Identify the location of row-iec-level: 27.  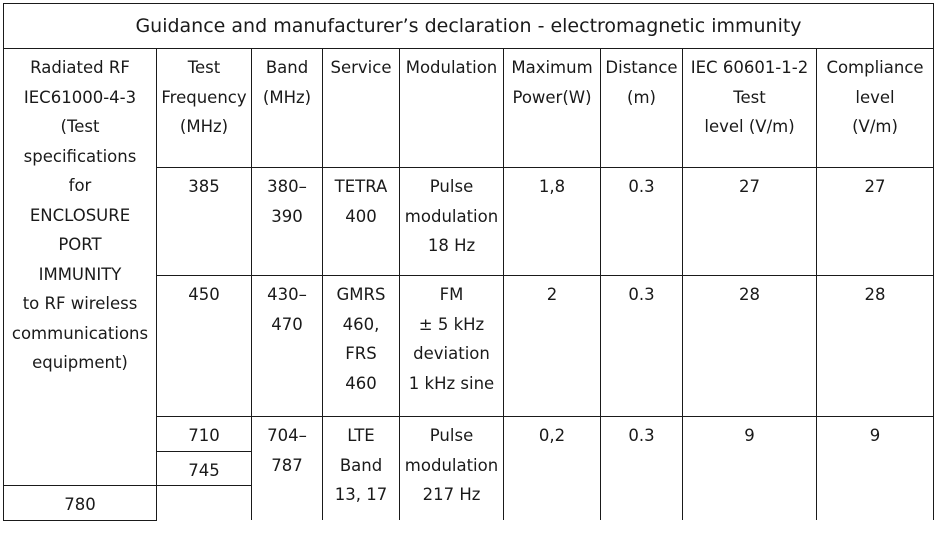
(749, 221).